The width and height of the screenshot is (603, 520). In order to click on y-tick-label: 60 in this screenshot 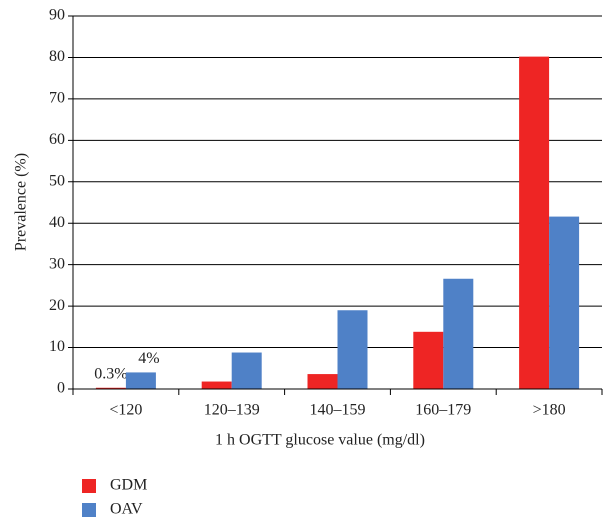, I will do `click(57, 139)`.